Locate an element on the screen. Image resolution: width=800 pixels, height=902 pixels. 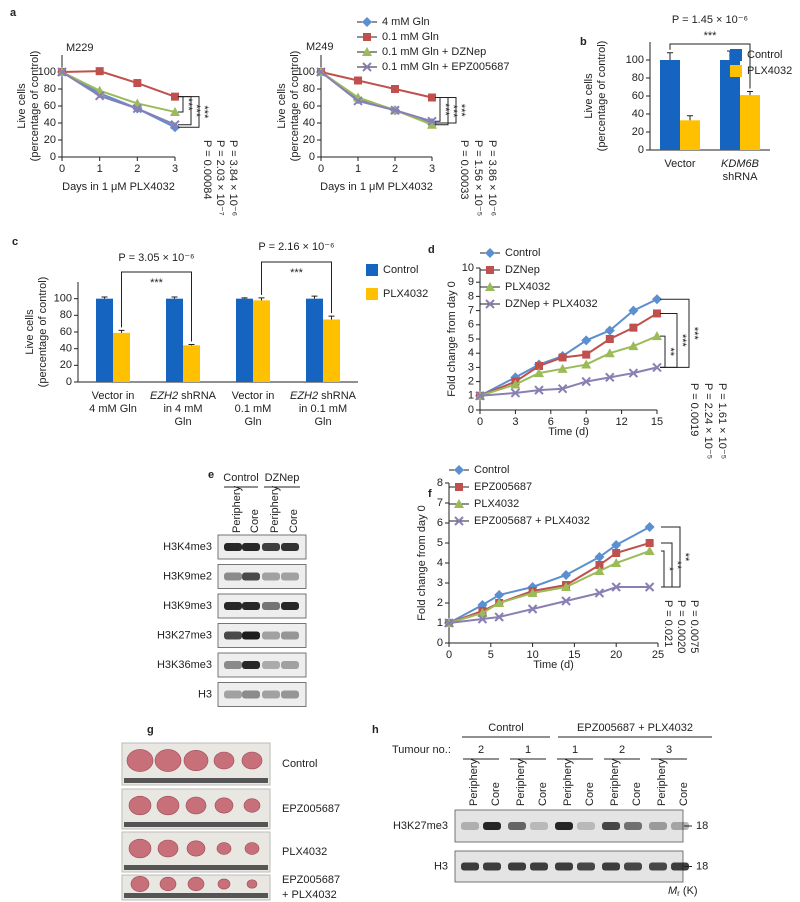
x-tick-label: 6 is located at coordinates (551, 422).